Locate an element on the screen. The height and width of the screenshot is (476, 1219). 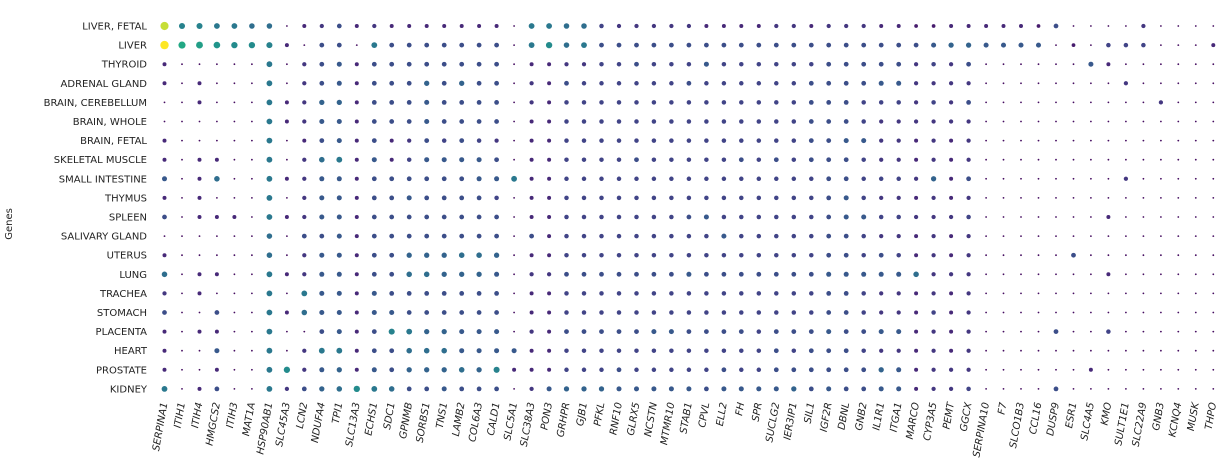
x-tick-label: DUSP9 is located at coordinates (1053, 419).